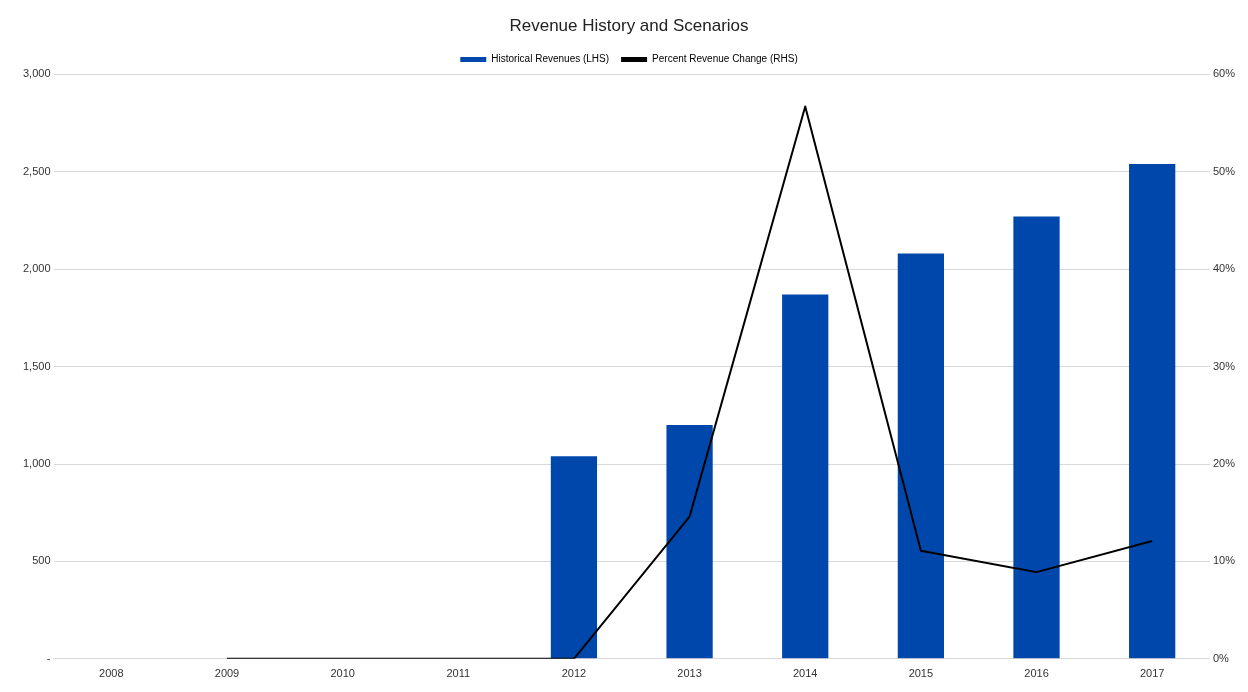 This screenshot has width=1248, height=692. I want to click on y2-tick-label: 40%, so click(1224, 268).